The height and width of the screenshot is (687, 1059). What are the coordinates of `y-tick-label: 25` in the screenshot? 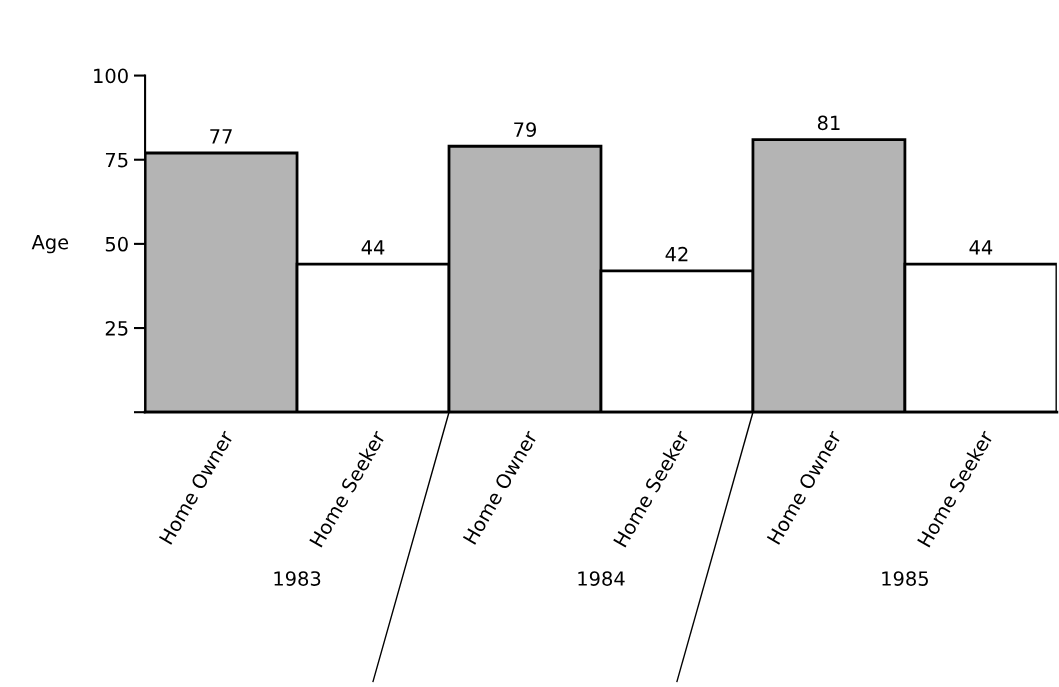 It's located at (116, 328).